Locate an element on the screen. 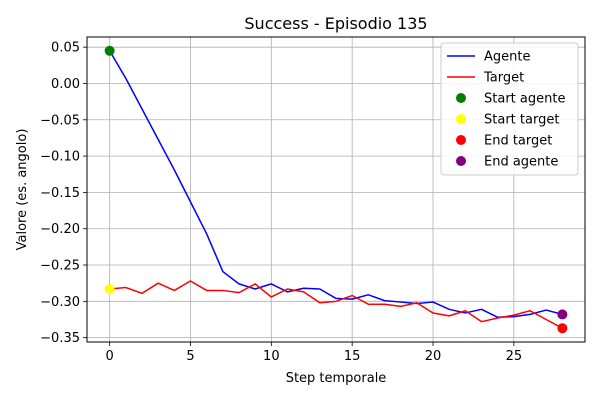 The width and height of the screenshot is (600, 400). x-tick-label: 20 is located at coordinates (433, 356).